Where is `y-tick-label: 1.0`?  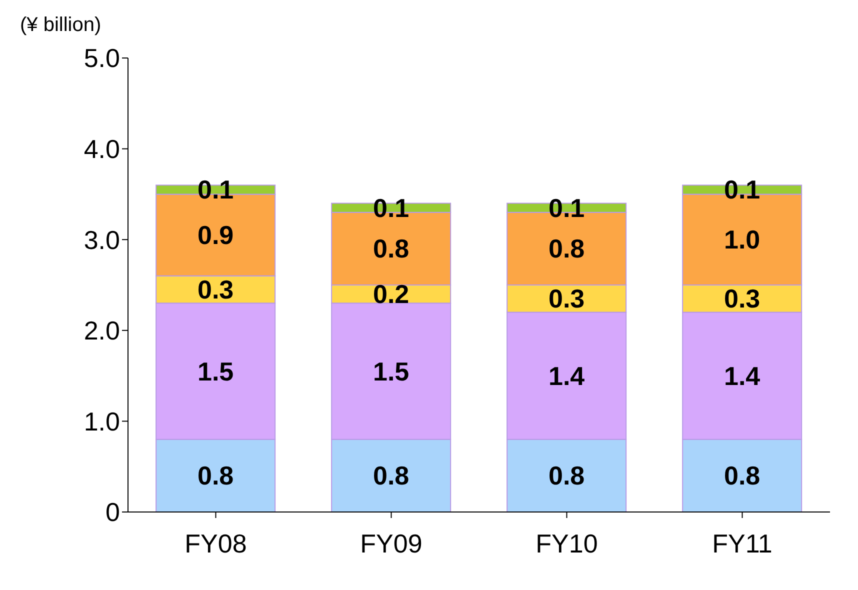 y-tick-label: 1.0 is located at coordinates (102, 421).